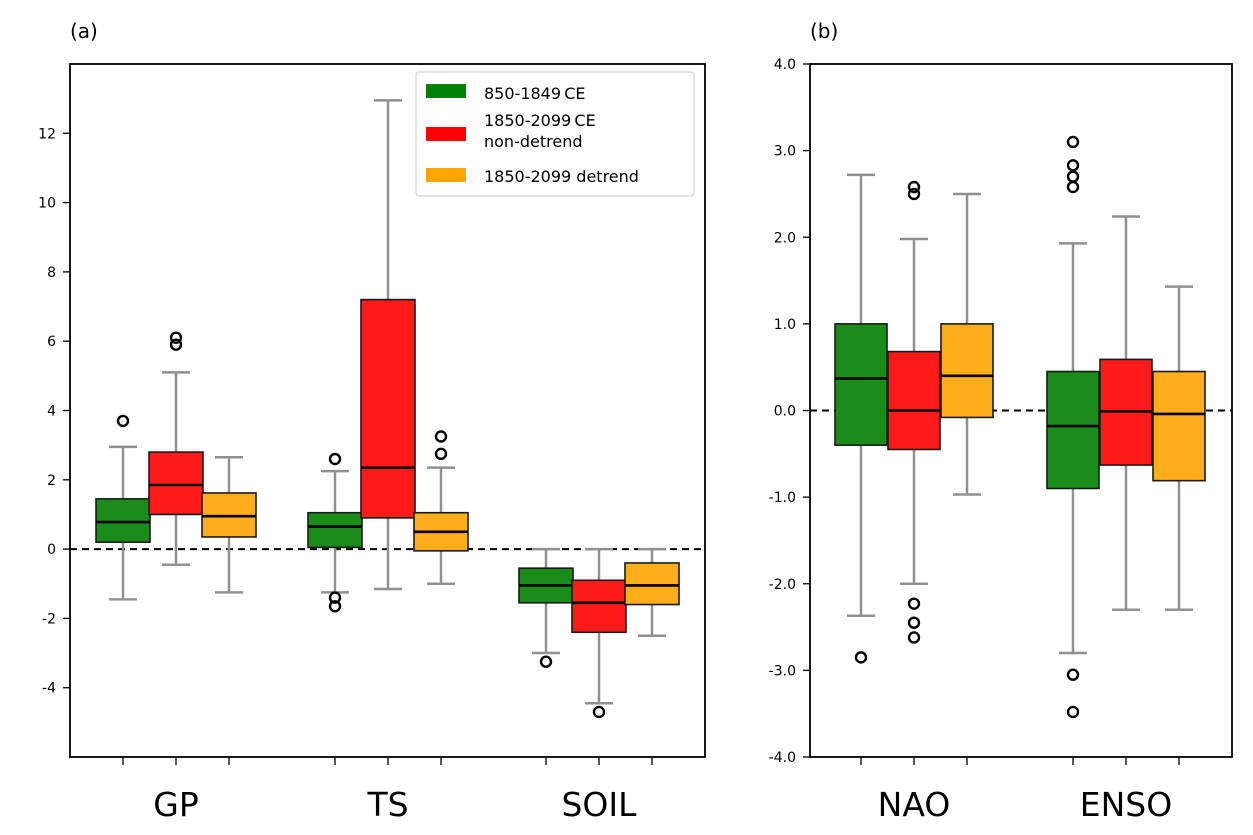 This screenshot has width=1253, height=835. I want to click on panel-b-box-enso-850-1849-ce, so click(1073, 427).